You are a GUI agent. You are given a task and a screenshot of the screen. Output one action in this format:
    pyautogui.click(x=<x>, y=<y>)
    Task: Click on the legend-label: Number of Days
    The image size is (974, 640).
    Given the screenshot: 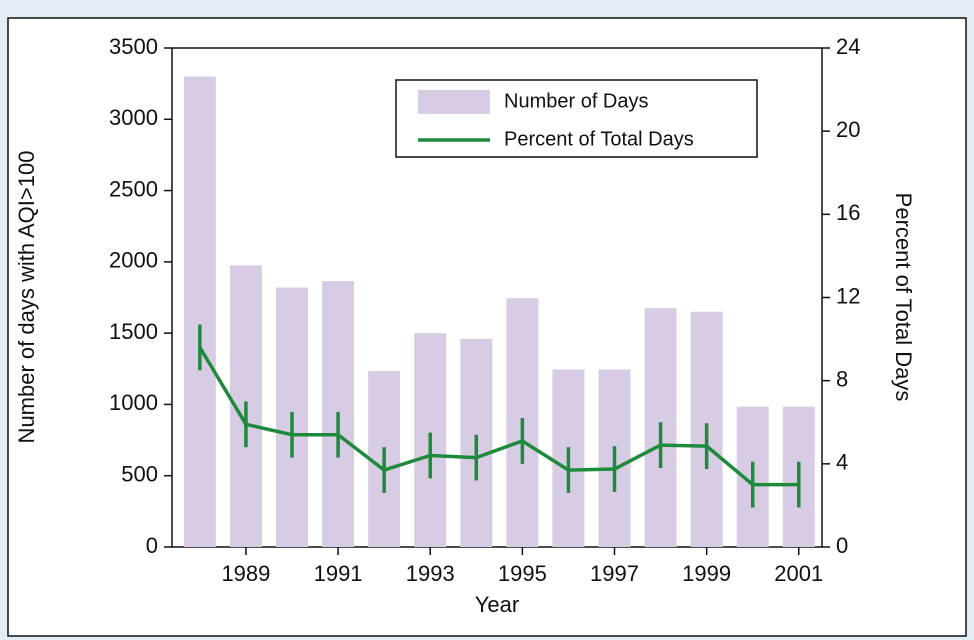 What is the action you would take?
    pyautogui.click(x=576, y=101)
    